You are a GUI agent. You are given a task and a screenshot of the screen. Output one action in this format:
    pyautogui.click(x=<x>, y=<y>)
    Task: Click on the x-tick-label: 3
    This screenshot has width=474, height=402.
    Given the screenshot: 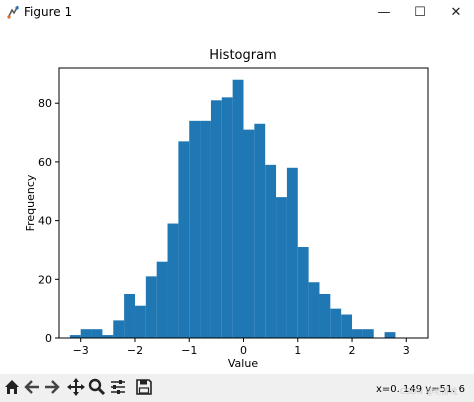 What is the action you would take?
    pyautogui.click(x=406, y=350)
    